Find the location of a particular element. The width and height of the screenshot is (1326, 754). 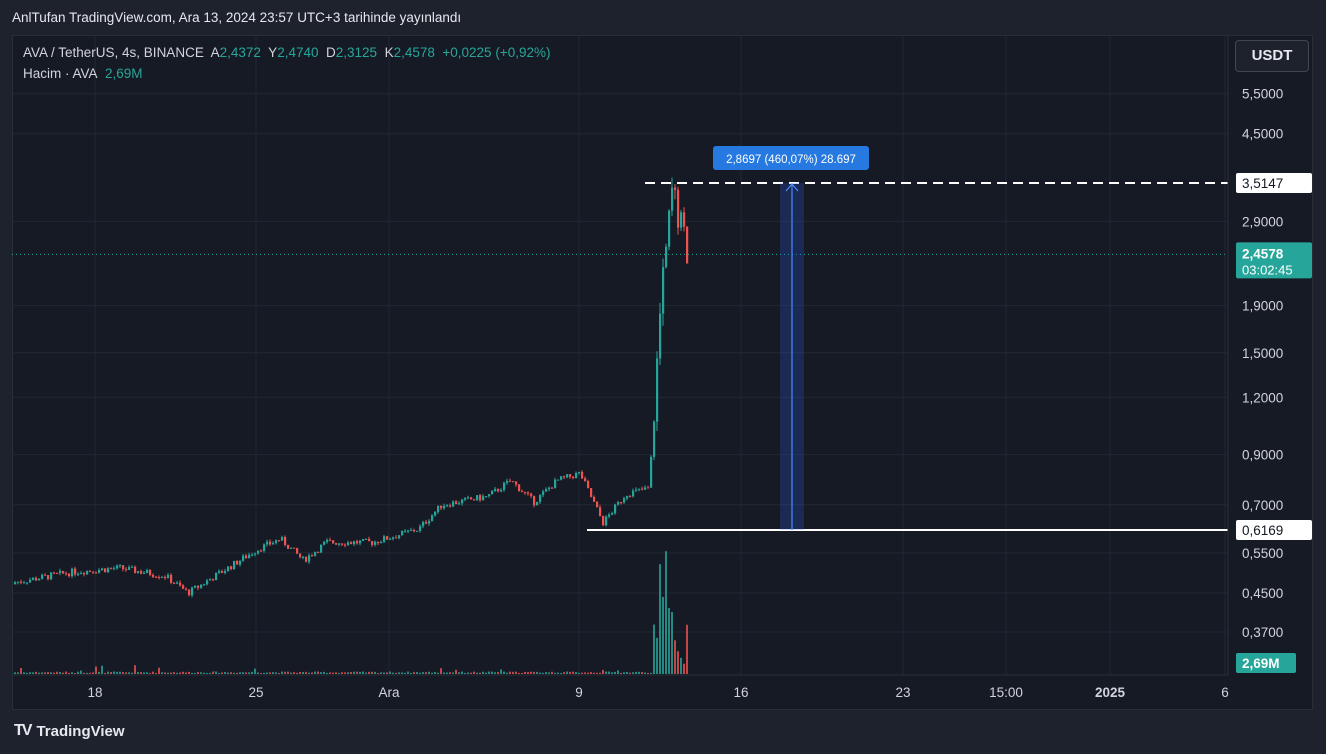

currency-button: USDT is located at coordinates (1272, 56).